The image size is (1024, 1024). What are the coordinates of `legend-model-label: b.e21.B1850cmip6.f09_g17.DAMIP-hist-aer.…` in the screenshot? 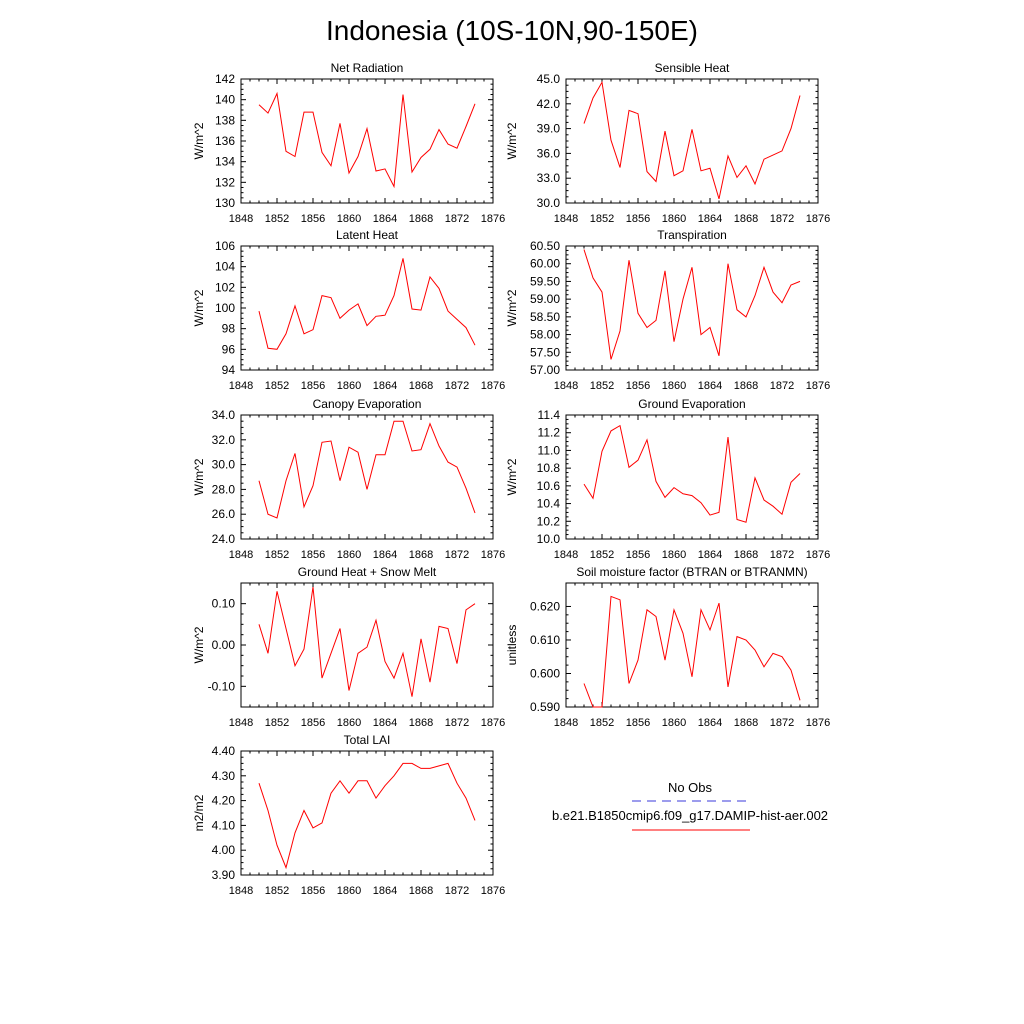 It's located at (690, 815).